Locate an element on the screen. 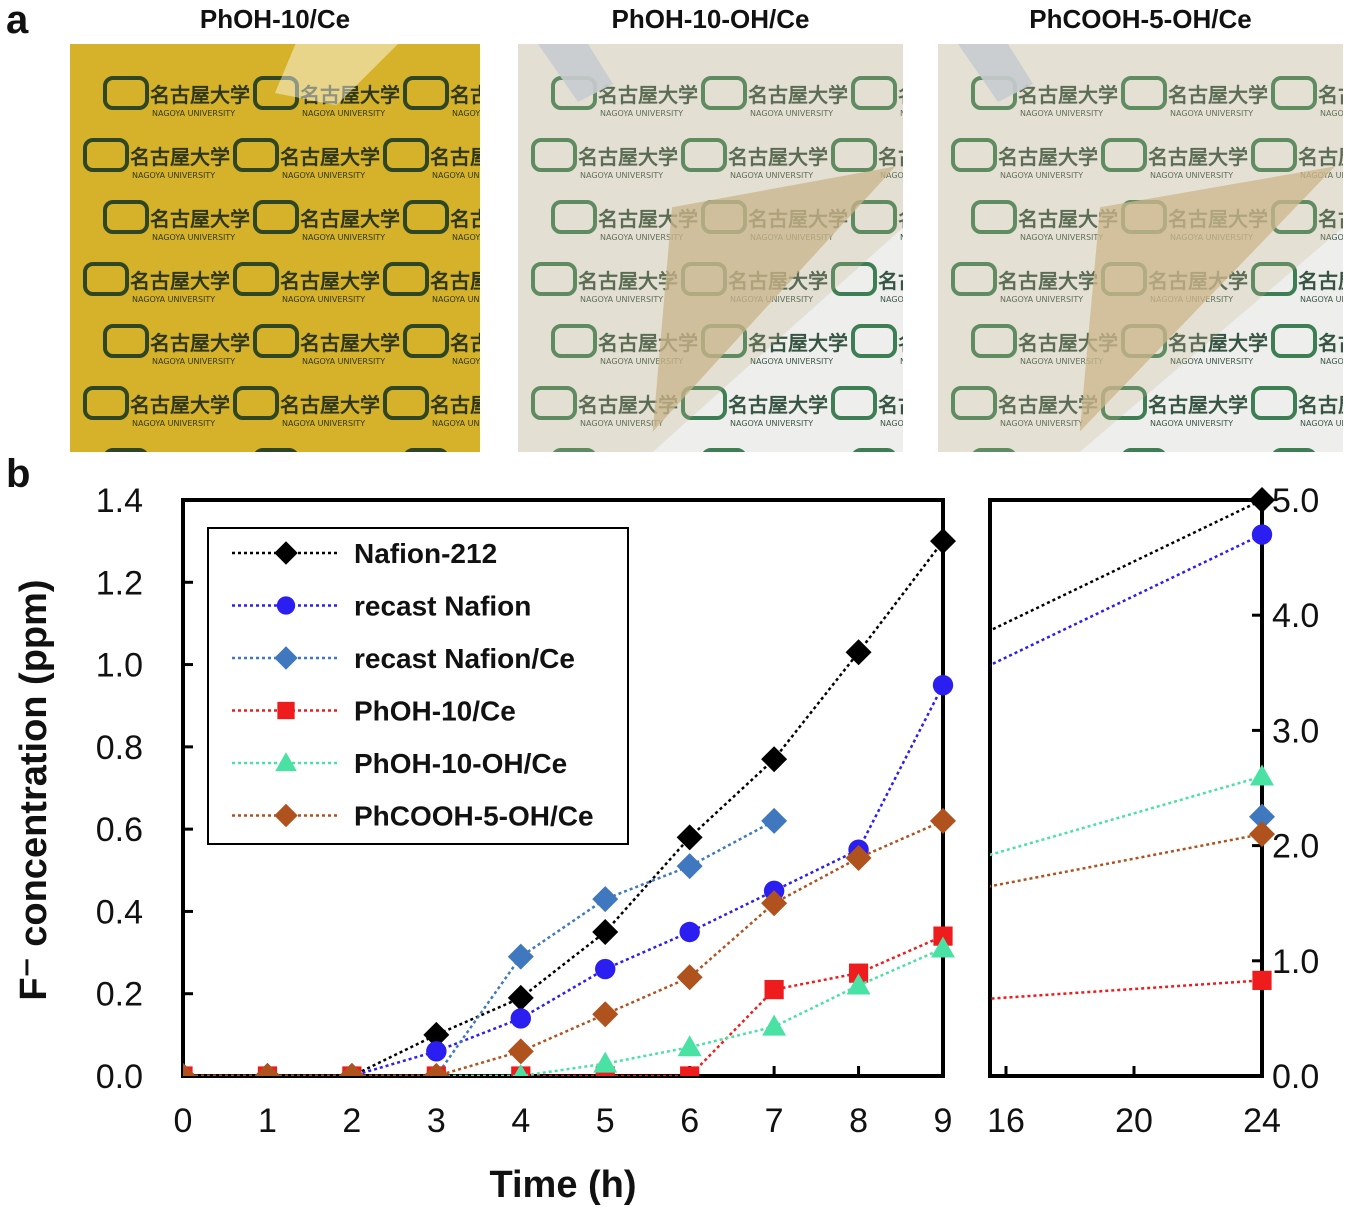 The height and width of the screenshot is (1208, 1349). legend-marker-phcooh-5-oh-ce is located at coordinates (286, 815).